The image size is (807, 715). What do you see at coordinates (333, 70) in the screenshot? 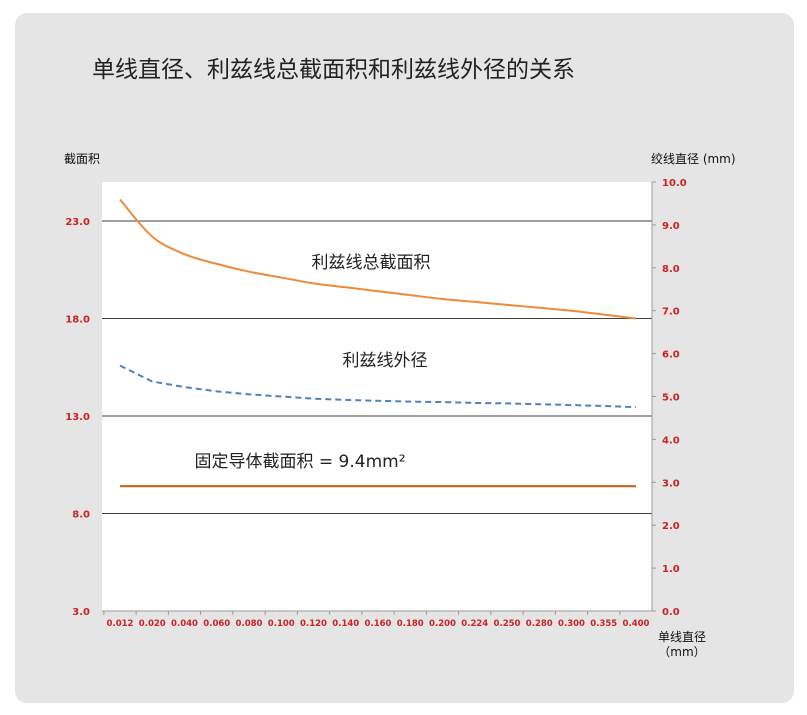
I see `chart-title: 单线直径、利兹线总截面积和利兹线外径的关系` at bounding box center [333, 70].